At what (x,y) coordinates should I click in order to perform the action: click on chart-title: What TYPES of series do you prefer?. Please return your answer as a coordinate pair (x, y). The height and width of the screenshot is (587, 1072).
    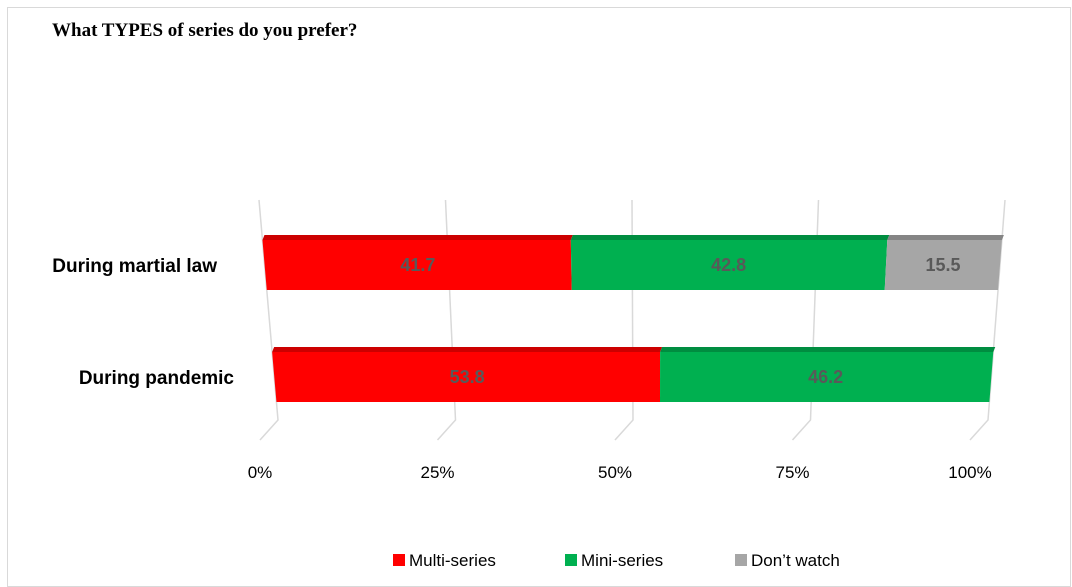
    Looking at the image, I should click on (205, 30).